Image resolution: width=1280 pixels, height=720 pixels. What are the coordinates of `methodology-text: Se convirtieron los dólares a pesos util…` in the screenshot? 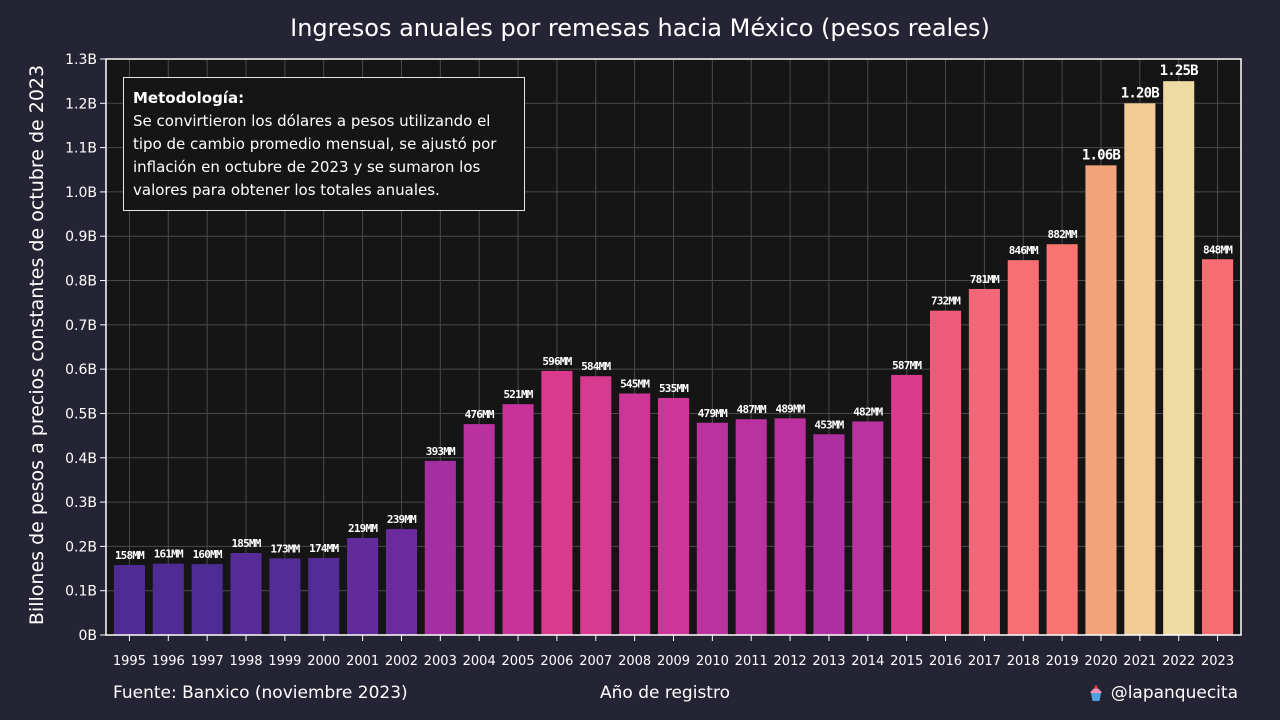 It's located at (315, 155).